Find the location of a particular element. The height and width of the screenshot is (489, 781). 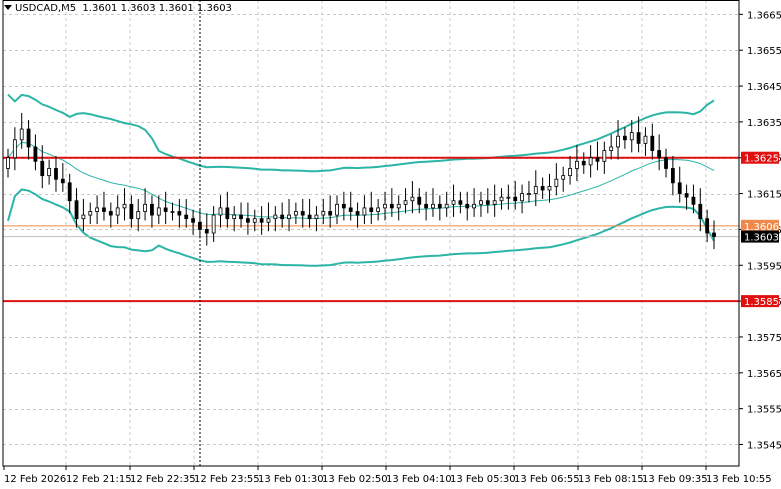

price-tick-label: 1.3615 is located at coordinates (764, 195).